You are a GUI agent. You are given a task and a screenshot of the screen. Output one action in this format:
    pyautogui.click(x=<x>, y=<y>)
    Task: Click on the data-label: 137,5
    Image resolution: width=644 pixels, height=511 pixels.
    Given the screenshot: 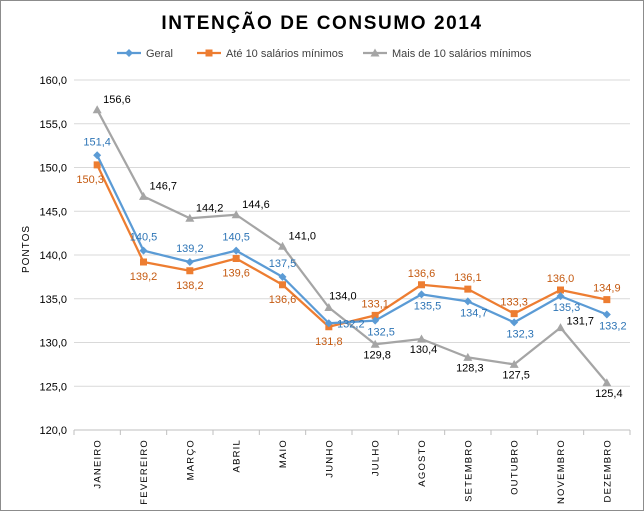 What is the action you would take?
    pyautogui.click(x=283, y=264)
    